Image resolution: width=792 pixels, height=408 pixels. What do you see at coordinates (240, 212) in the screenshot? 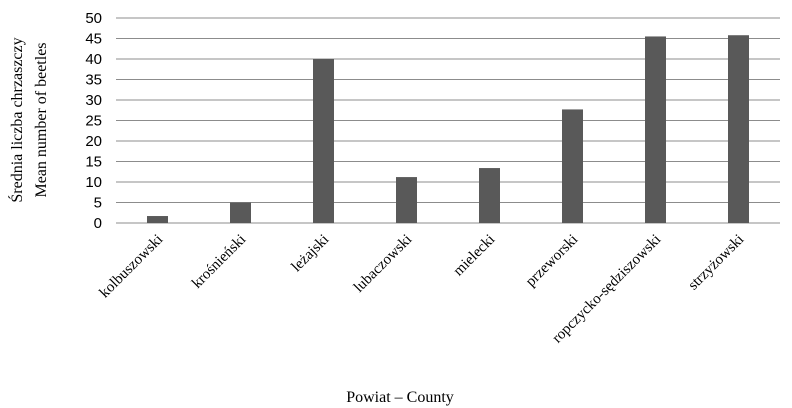
I see `bar-krośnieński` at bounding box center [240, 212].